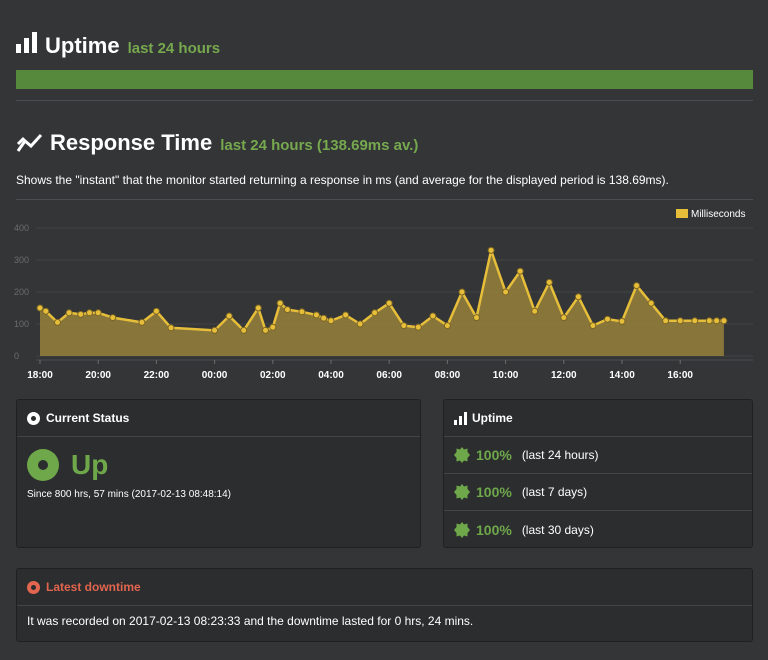  Describe the element at coordinates (93, 587) in the screenshot. I see `latest-downtime-title: Latest downtime` at that location.